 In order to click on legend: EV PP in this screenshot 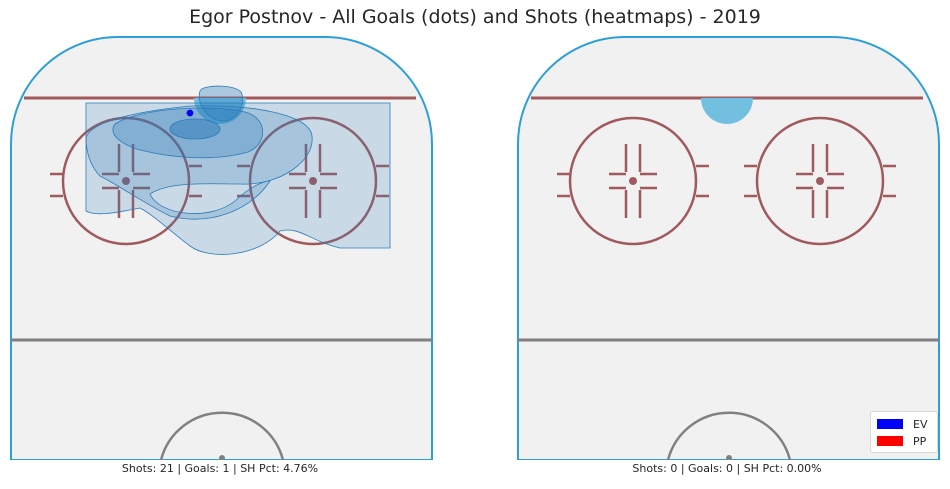, I will do `click(904, 432)`.